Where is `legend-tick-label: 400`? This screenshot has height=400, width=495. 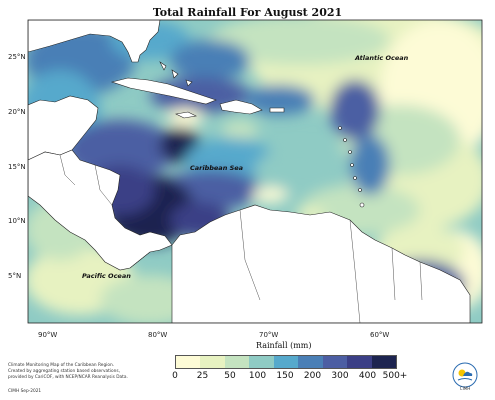
legend-tick-label: 400 is located at coordinates (367, 376).